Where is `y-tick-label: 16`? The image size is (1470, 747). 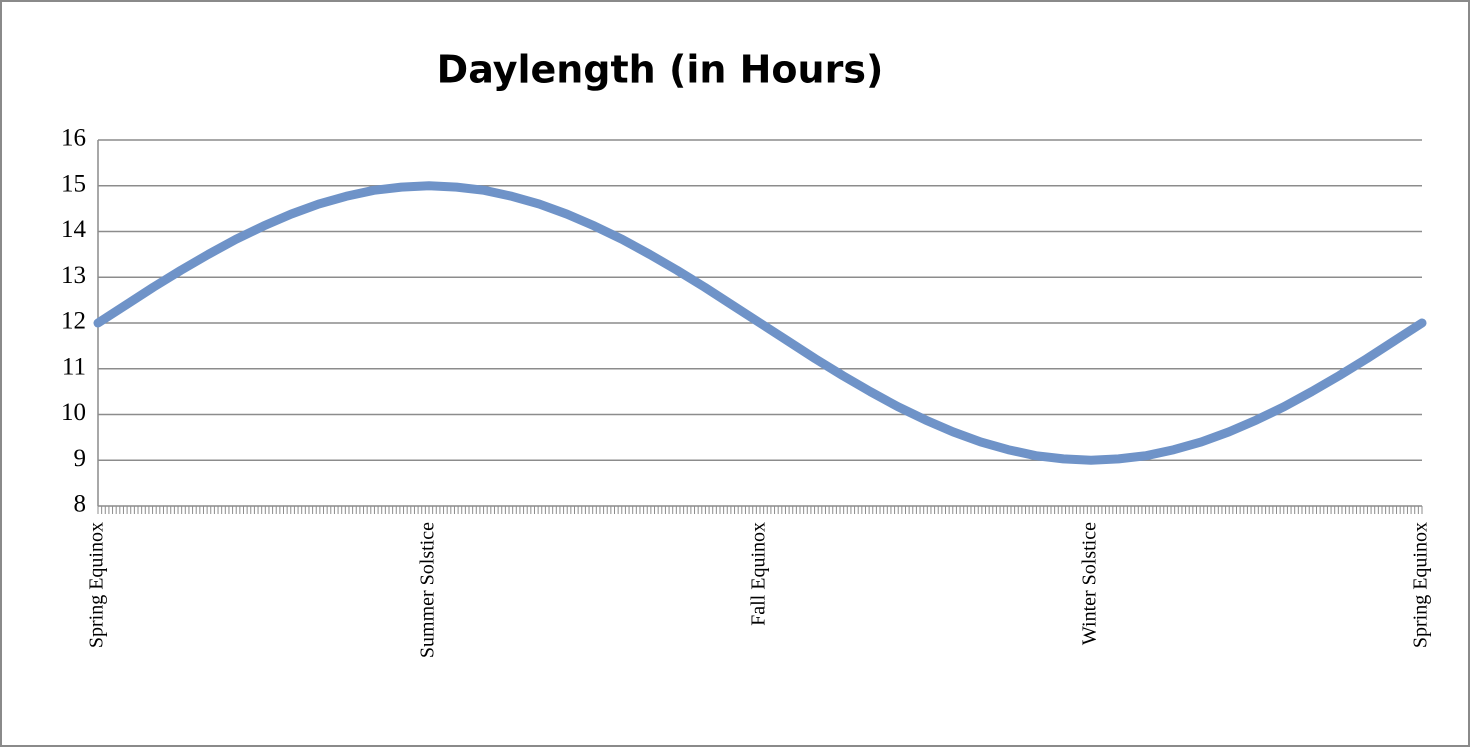
y-tick-label: 16 is located at coordinates (73, 138).